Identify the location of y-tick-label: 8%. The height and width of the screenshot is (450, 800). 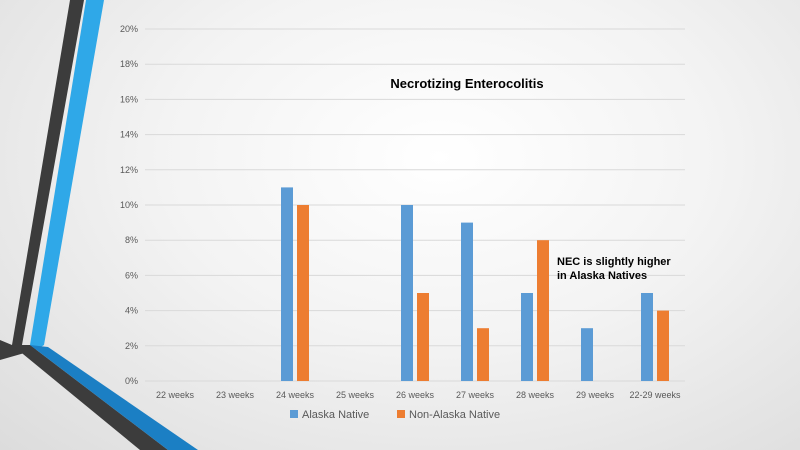
(131, 240).